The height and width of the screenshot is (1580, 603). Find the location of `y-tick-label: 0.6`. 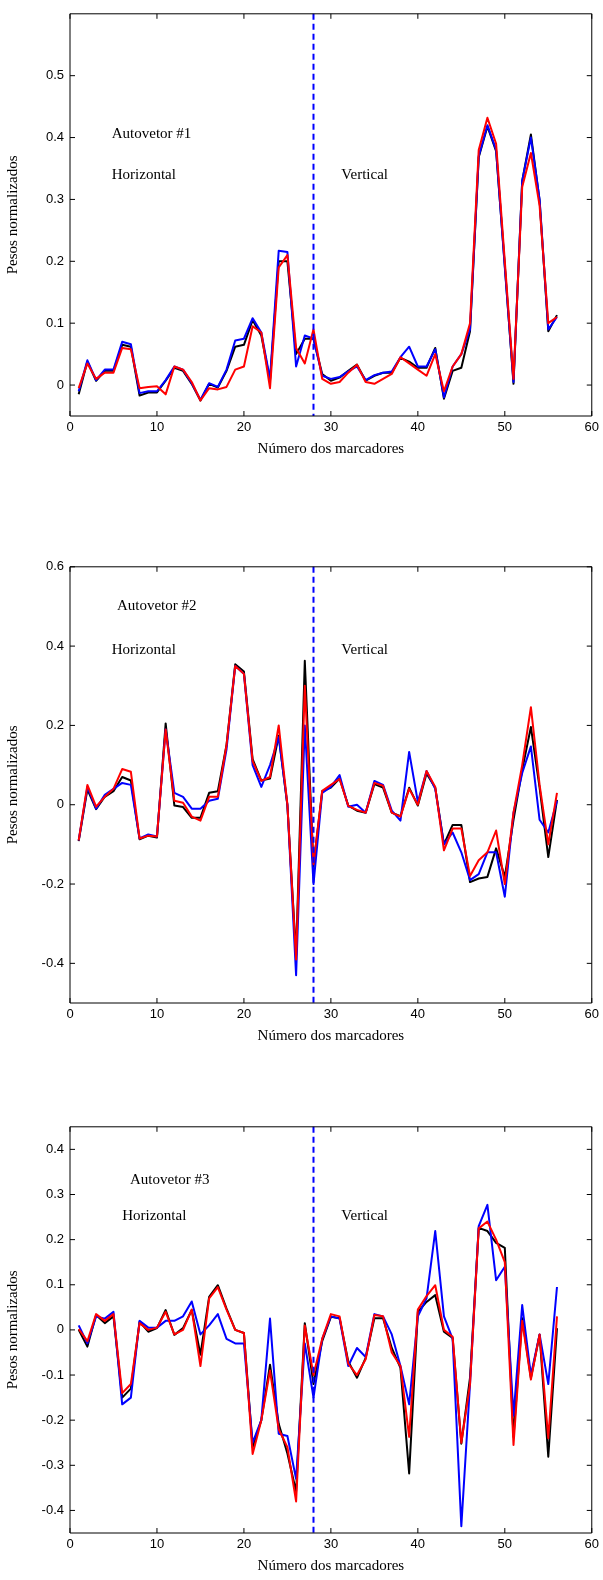

y-tick-label: 0.6 is located at coordinates (54, 566).